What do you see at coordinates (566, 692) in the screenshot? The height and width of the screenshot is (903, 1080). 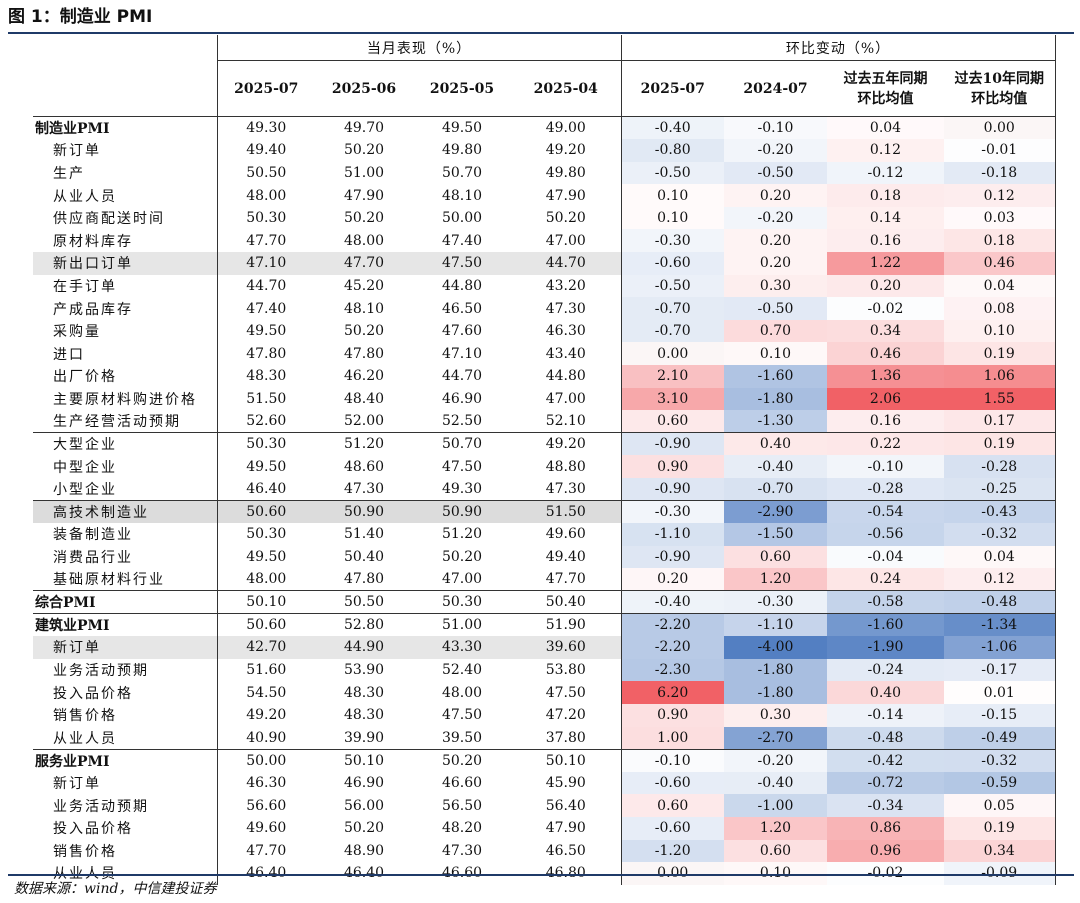 I see `level-cell: 47.50` at bounding box center [566, 692].